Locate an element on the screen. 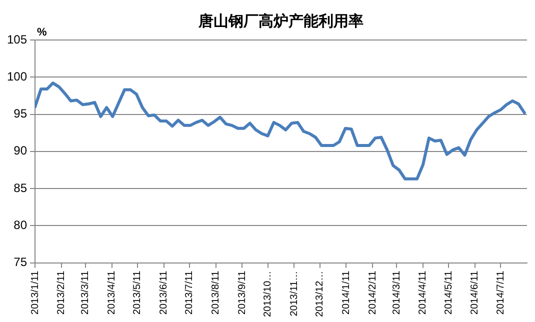  x-tick-label: 2014/1/11 is located at coordinates (346, 292).